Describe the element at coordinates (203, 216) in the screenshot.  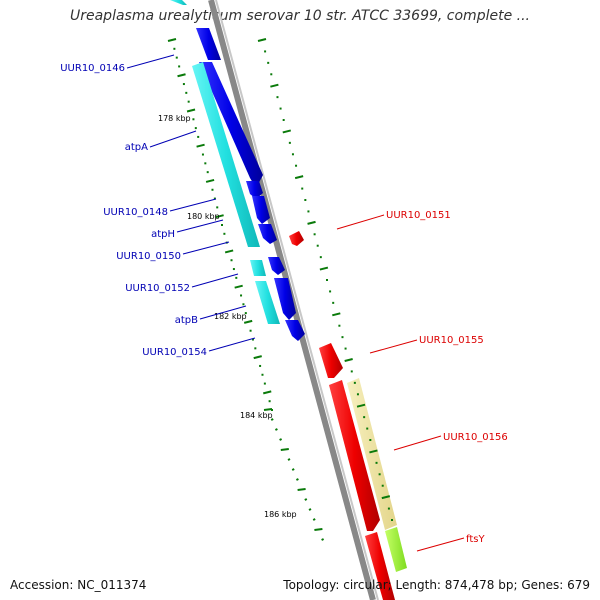
I see `tick-label: 180 kbp` at that location.